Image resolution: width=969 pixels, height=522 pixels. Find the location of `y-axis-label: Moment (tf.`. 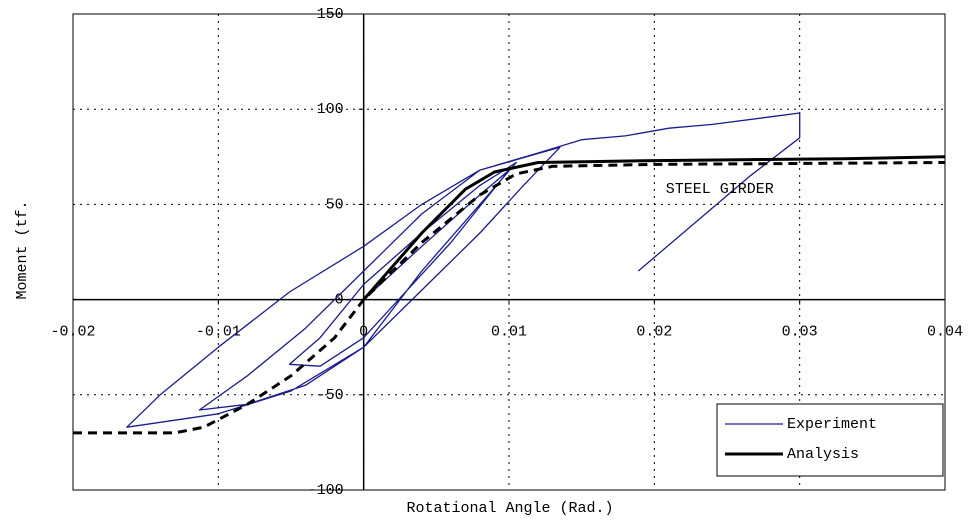

y-axis-label: Moment (tf. is located at coordinates (22, 249).